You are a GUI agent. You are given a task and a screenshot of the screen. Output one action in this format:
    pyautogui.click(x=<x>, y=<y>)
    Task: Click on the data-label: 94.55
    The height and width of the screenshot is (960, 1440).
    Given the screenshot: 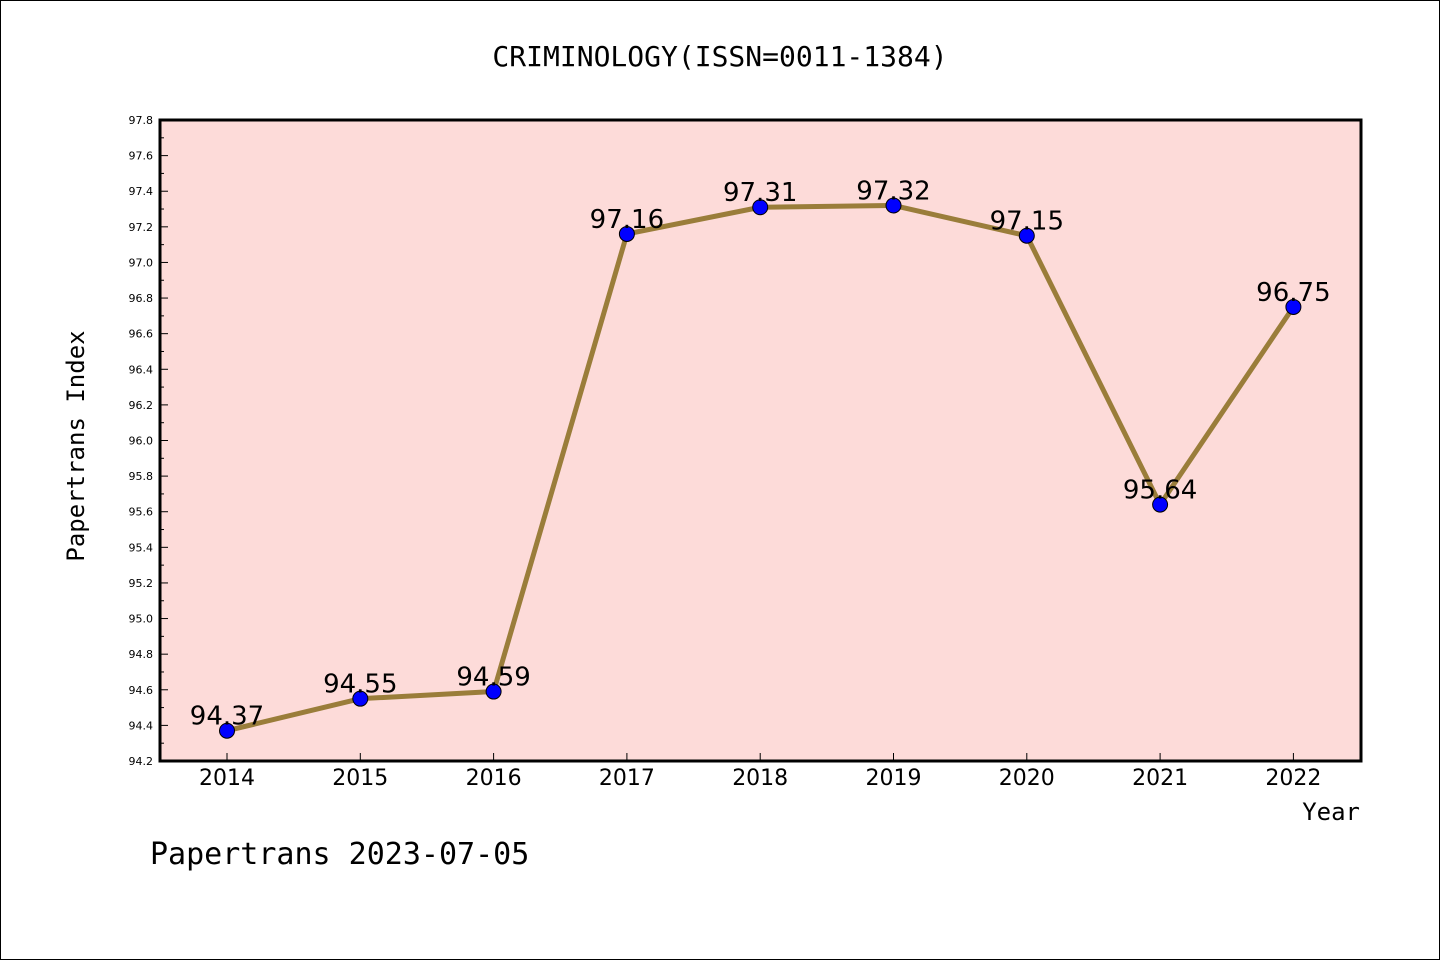 What is the action you would take?
    pyautogui.click(x=360, y=685)
    